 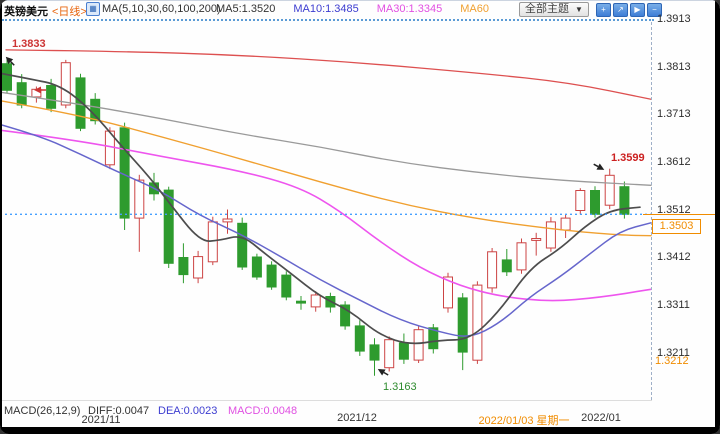 I want to click on recent-high-marker-arrow, so click(x=599, y=166).